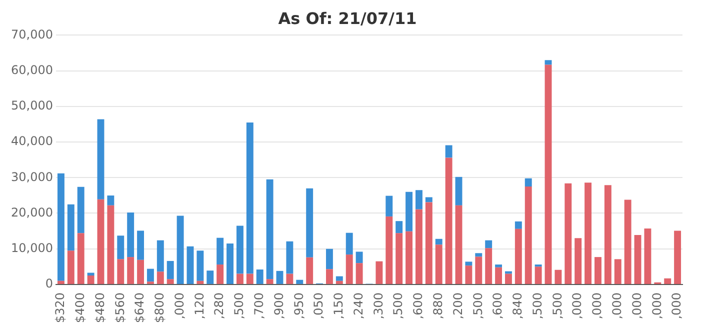  What do you see at coordinates (31, 105) in the screenshot?
I see `y-tick-label: 50,000` at bounding box center [31, 105].